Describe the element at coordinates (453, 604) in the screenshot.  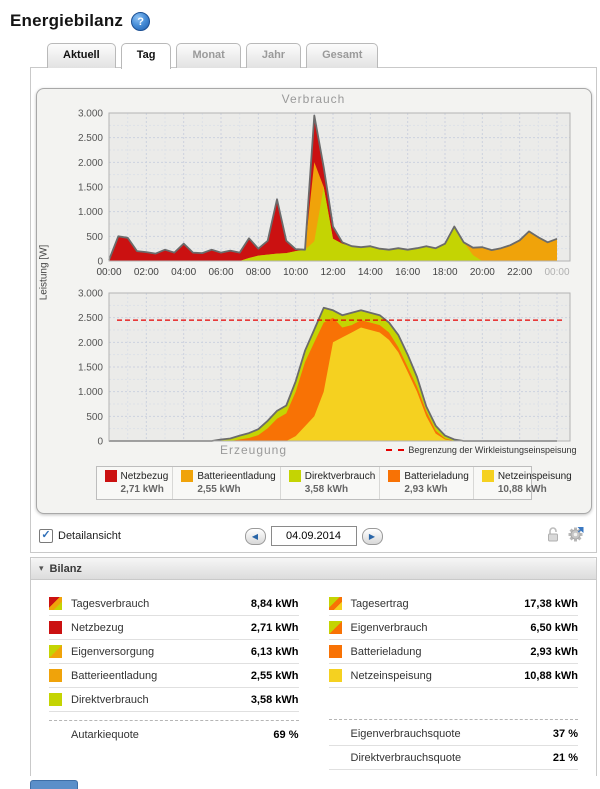
I see `table-row: Tagesertrag 17,38 kWh` at that location.